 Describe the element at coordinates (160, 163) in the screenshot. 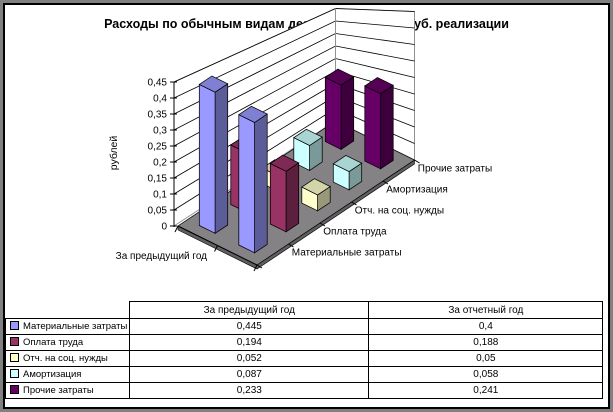

I see `value-tick-label: 0,2` at that location.